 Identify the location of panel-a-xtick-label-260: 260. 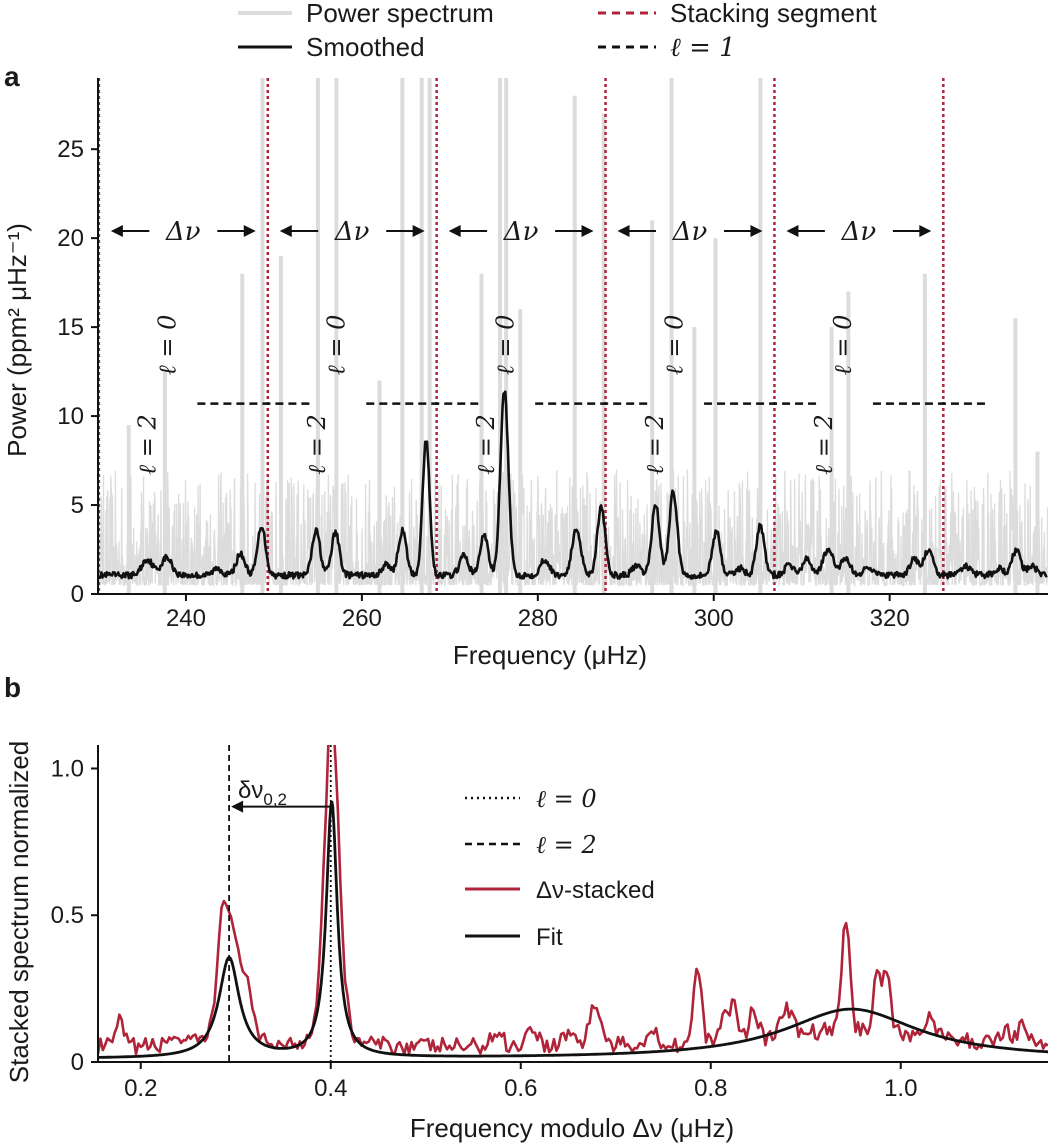
(362, 618).